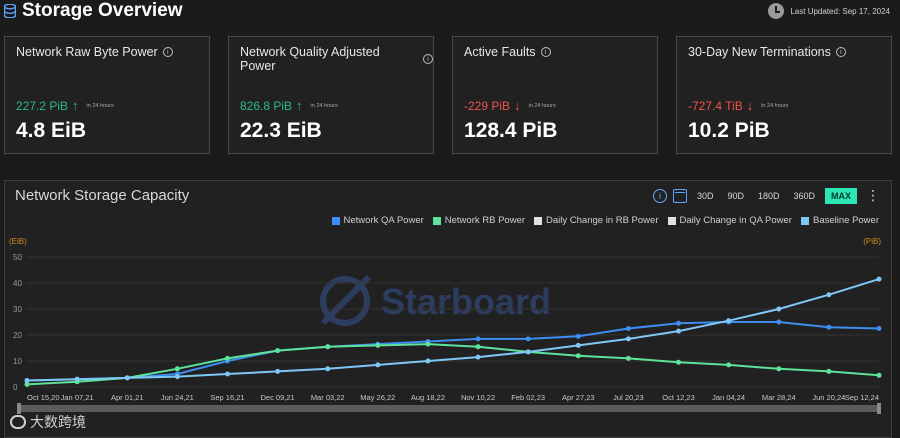  What do you see at coordinates (679, 195) in the screenshot?
I see `calendar-icon` at bounding box center [679, 195].